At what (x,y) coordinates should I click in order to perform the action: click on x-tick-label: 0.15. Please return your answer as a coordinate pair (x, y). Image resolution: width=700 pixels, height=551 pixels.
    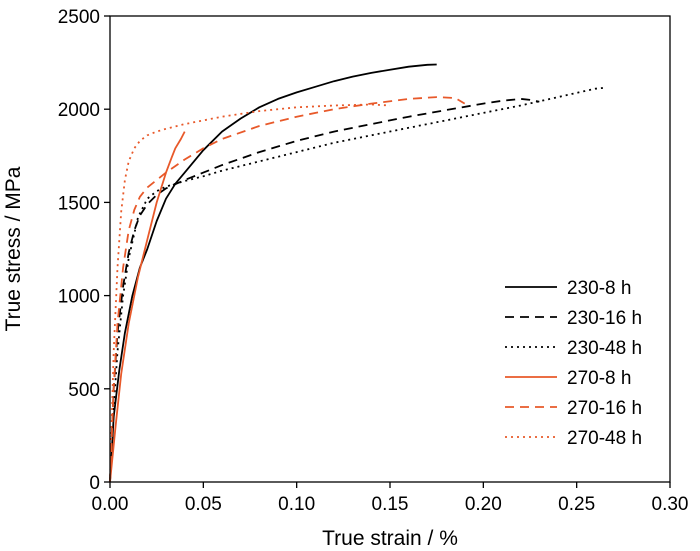
    Looking at the image, I should click on (390, 504).